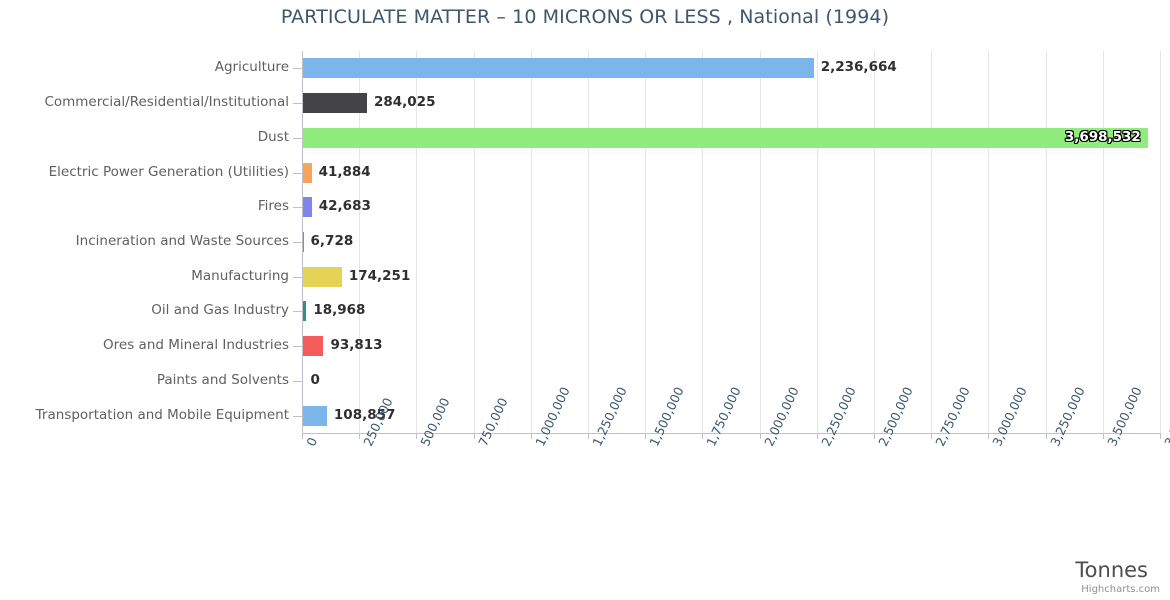  I want to click on category-label: Manufacturing, so click(240, 275).